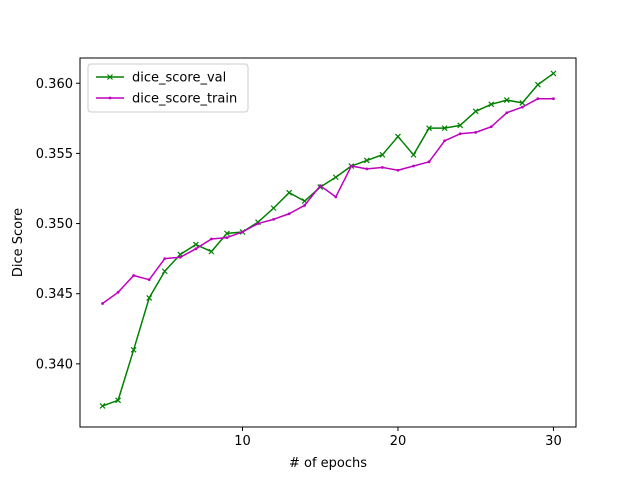 The width and height of the screenshot is (640, 480). Describe the element at coordinates (553, 441) in the screenshot. I see `x-tick-label-30: 30` at that location.